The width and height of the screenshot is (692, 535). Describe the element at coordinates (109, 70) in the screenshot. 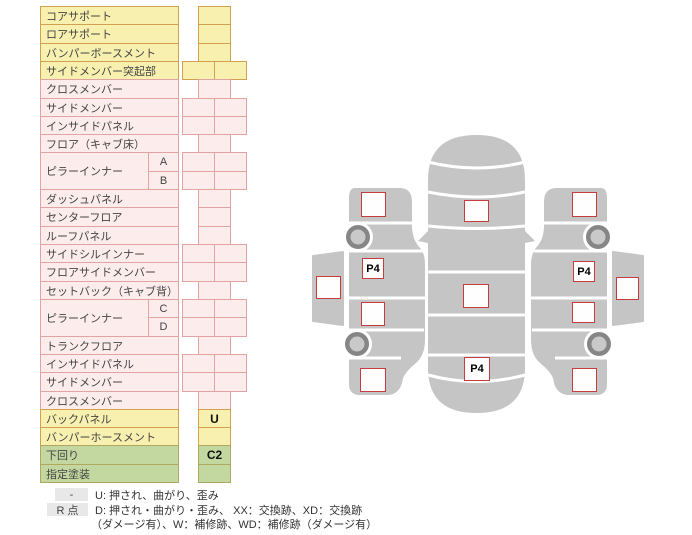

I see `part-label: サイドメンバー突起部` at that location.